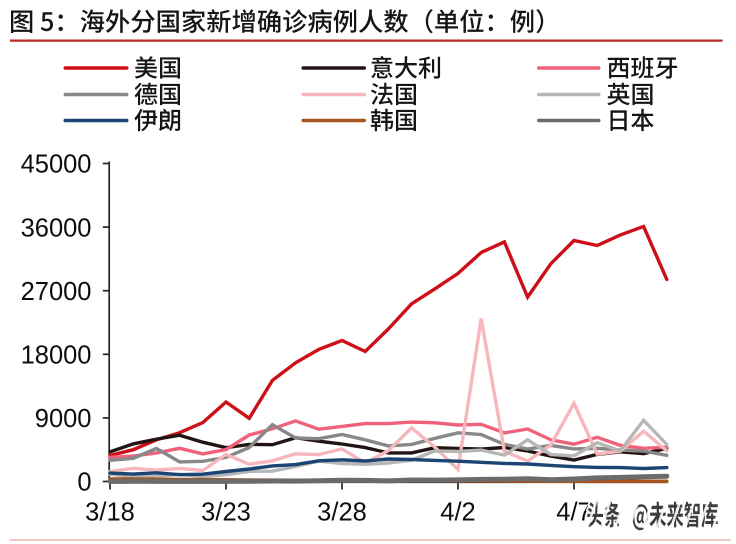 The width and height of the screenshot is (736, 544). What do you see at coordinates (84, 483) in the screenshot?
I see `svg-text: 0` at bounding box center [84, 483].